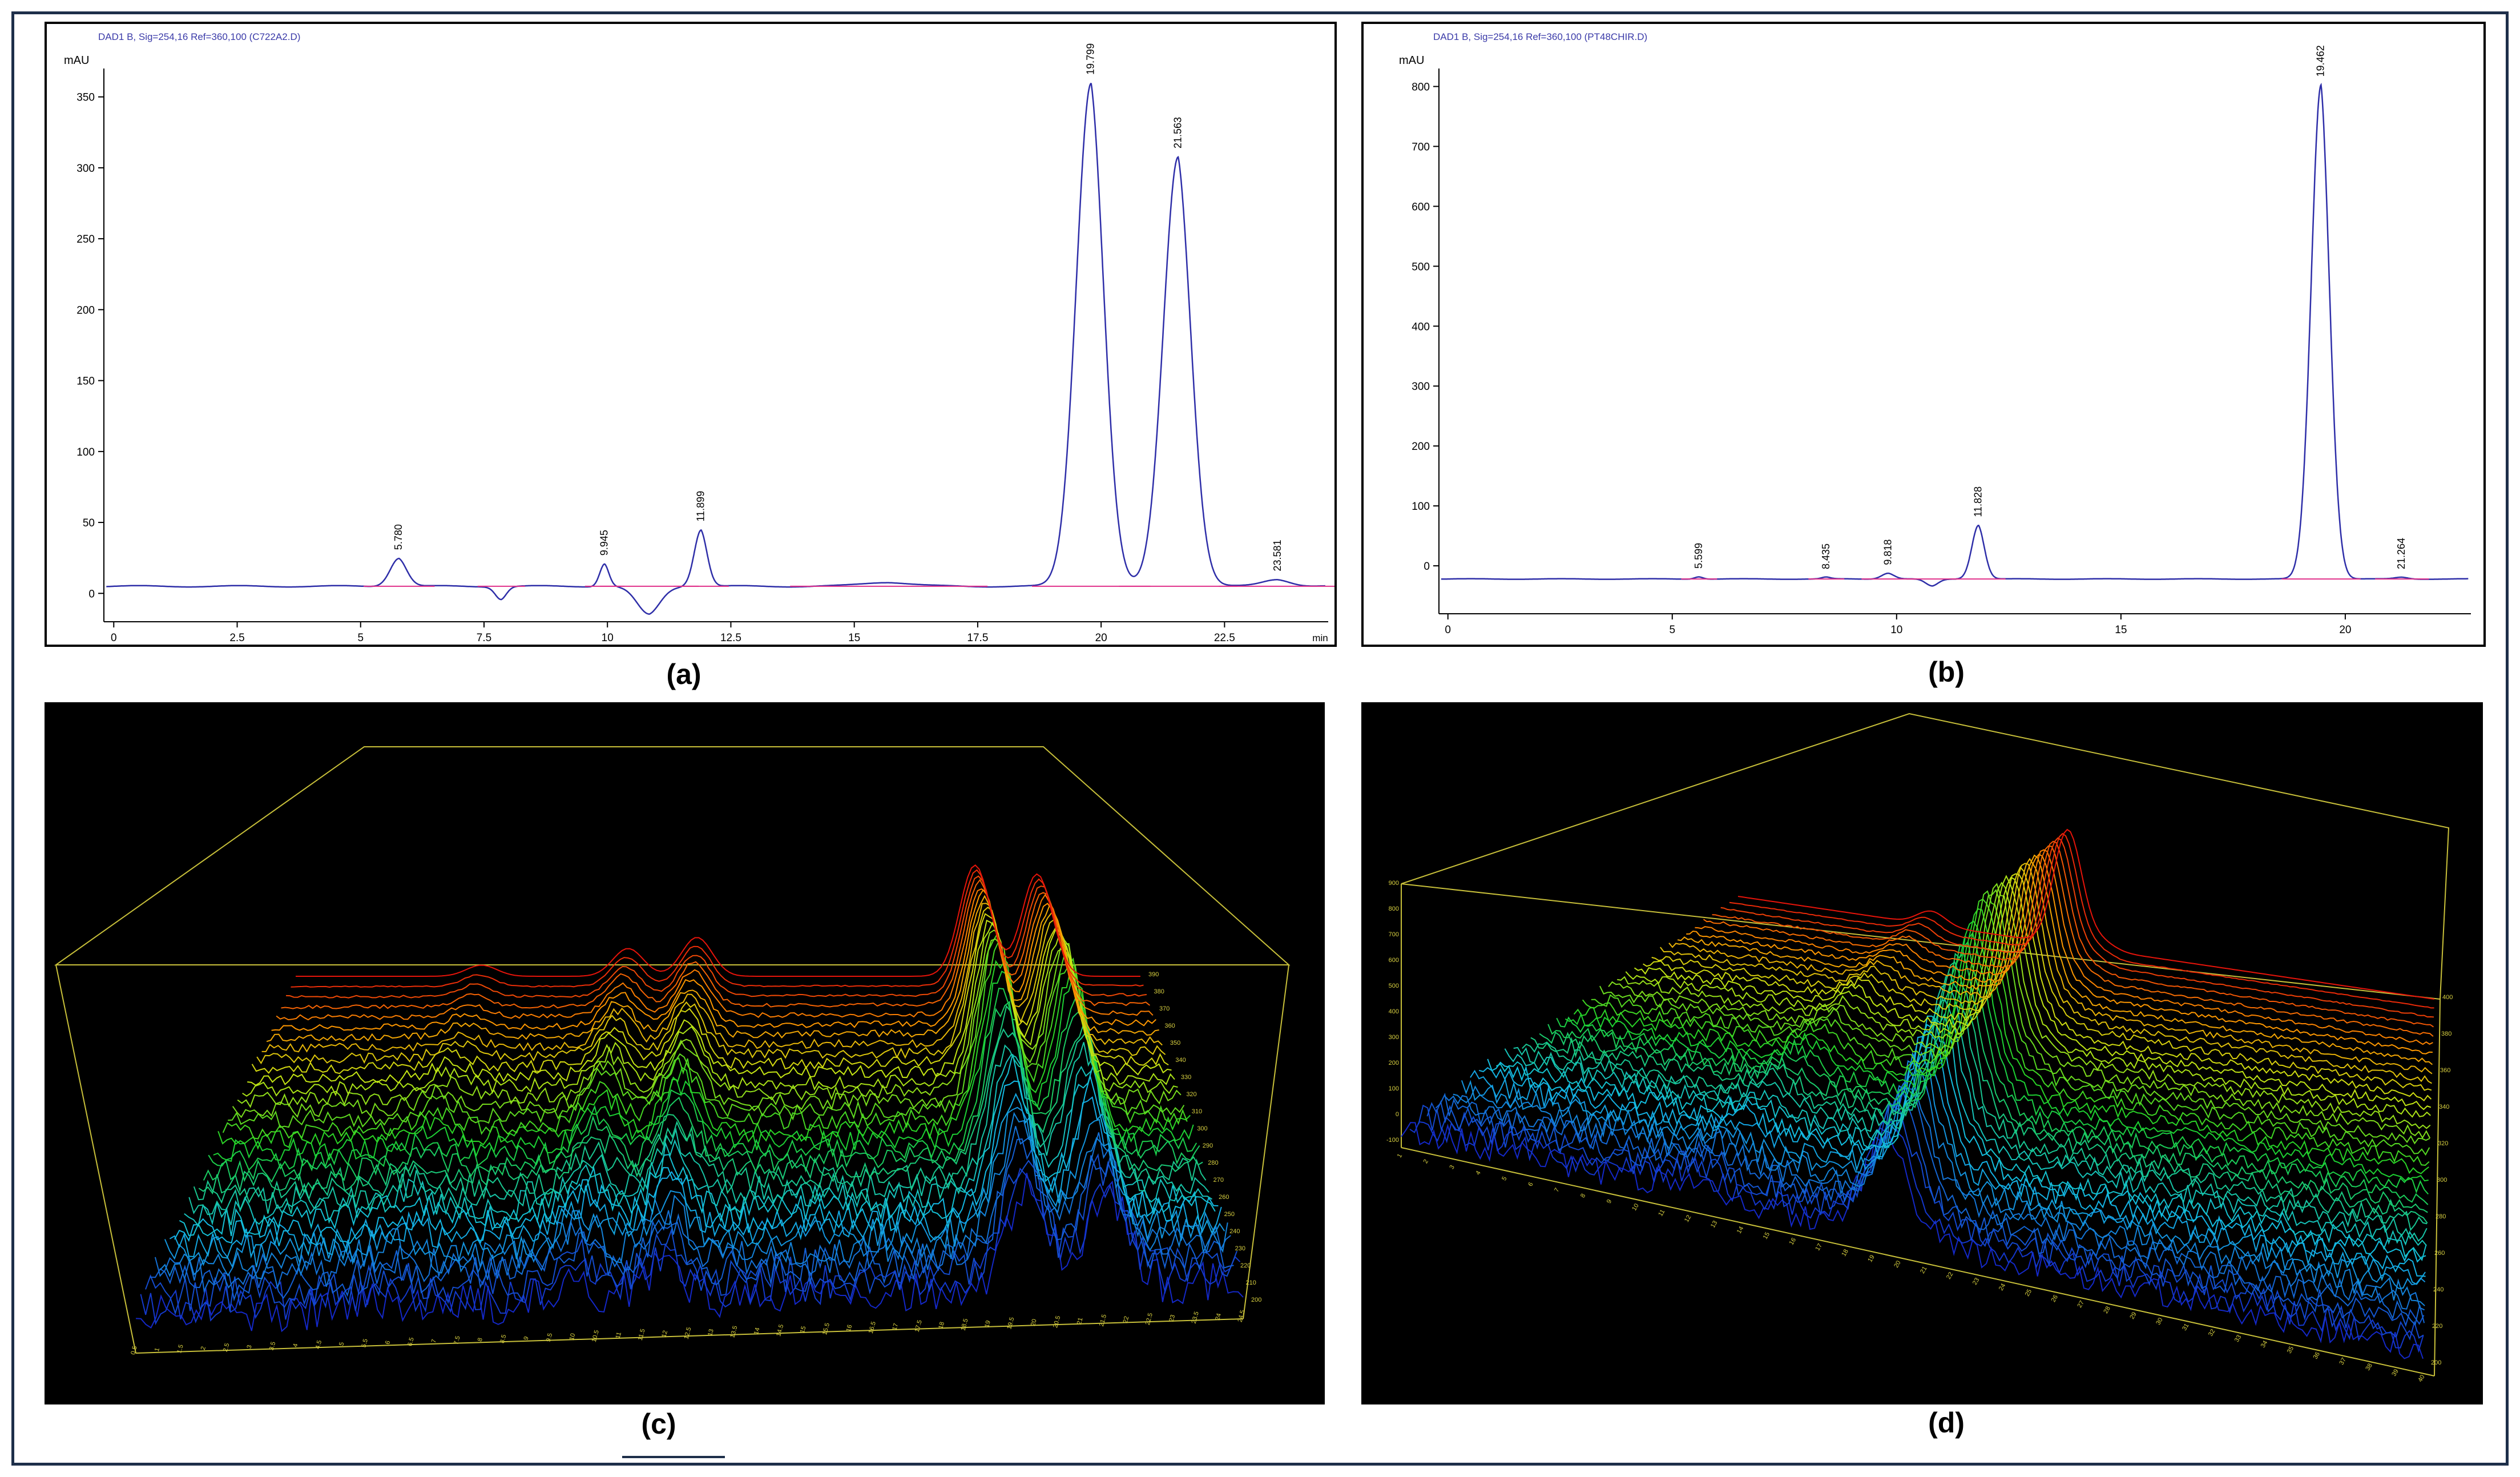  I want to click on vertical-tick-label: 600, so click(1394, 961).